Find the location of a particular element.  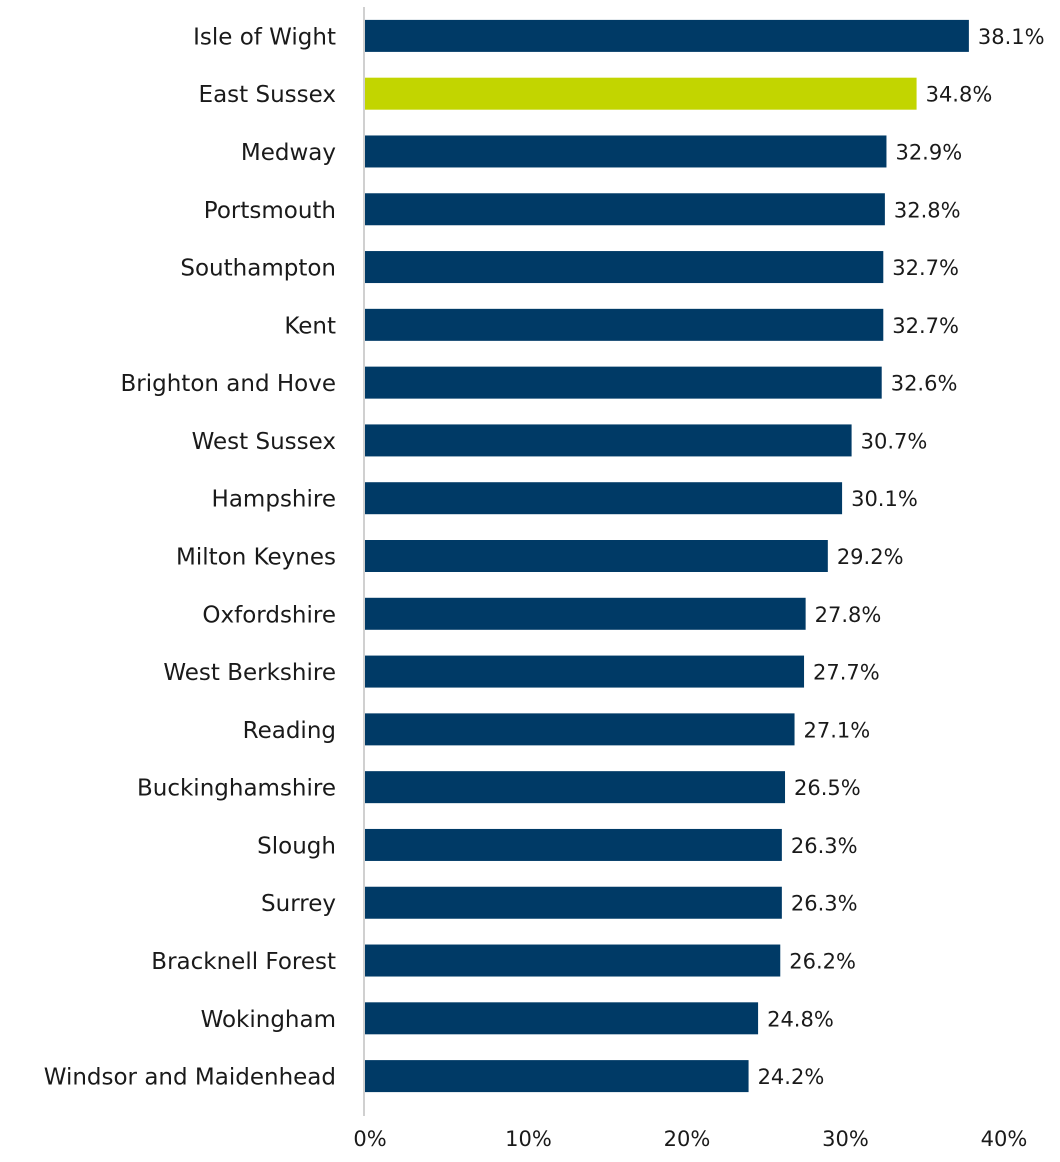

y-tick-label: Bracknell Forest is located at coordinates (243, 962).